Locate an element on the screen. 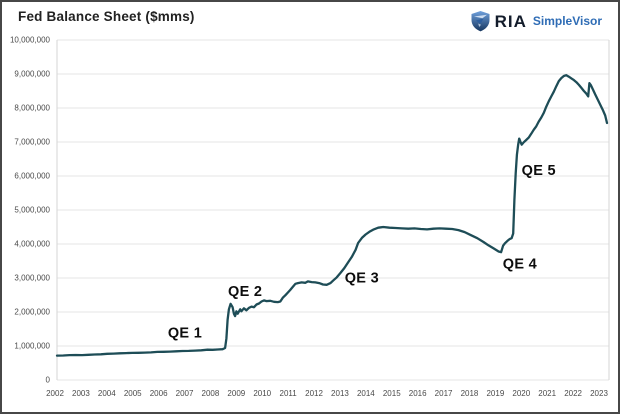 The height and width of the screenshot is (416, 620). y-tick-label: 3,000,000 is located at coordinates (32, 278).